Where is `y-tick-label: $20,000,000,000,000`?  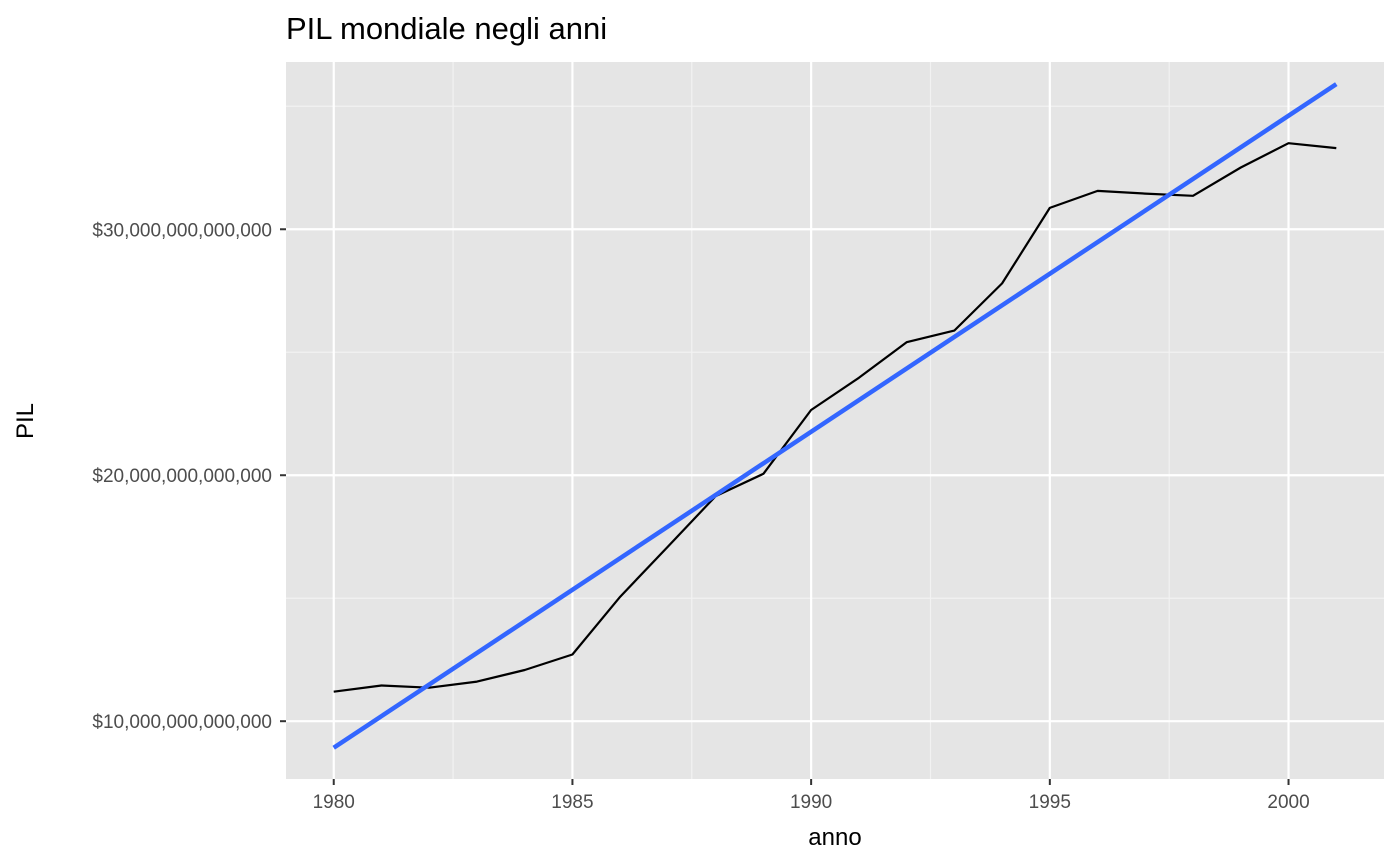 y-tick-label: $20,000,000,000,000 is located at coordinates (182, 476).